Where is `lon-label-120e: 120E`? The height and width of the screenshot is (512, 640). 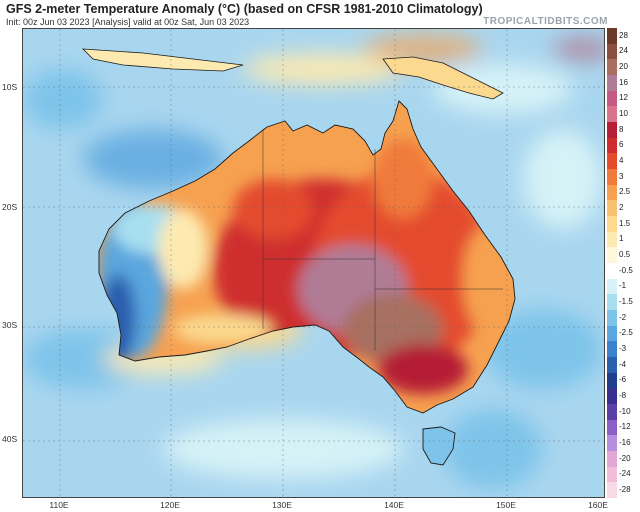 lon-label-120e: 120E is located at coordinates (170, 505).